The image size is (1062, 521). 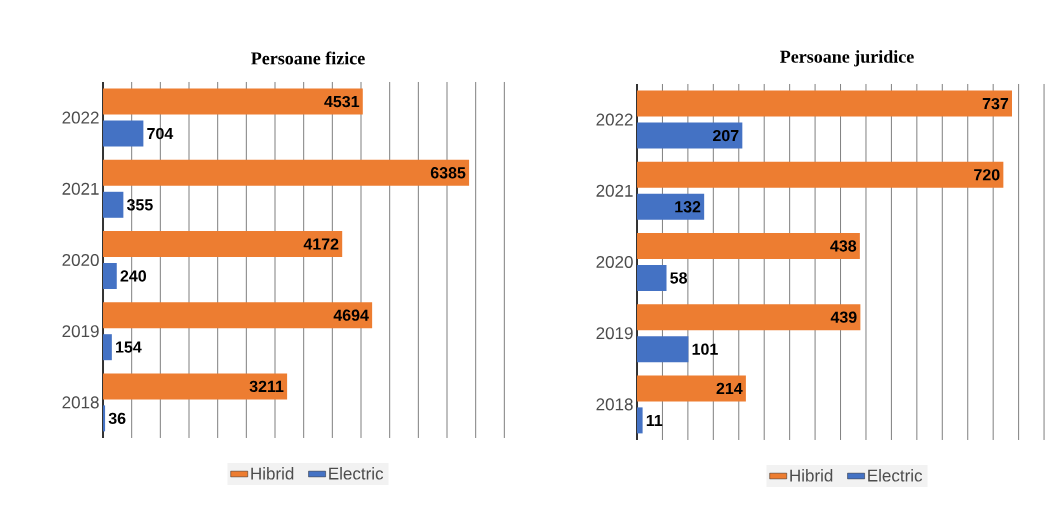 What do you see at coordinates (117, 418) in the screenshot?
I see `data-label: 36` at bounding box center [117, 418].